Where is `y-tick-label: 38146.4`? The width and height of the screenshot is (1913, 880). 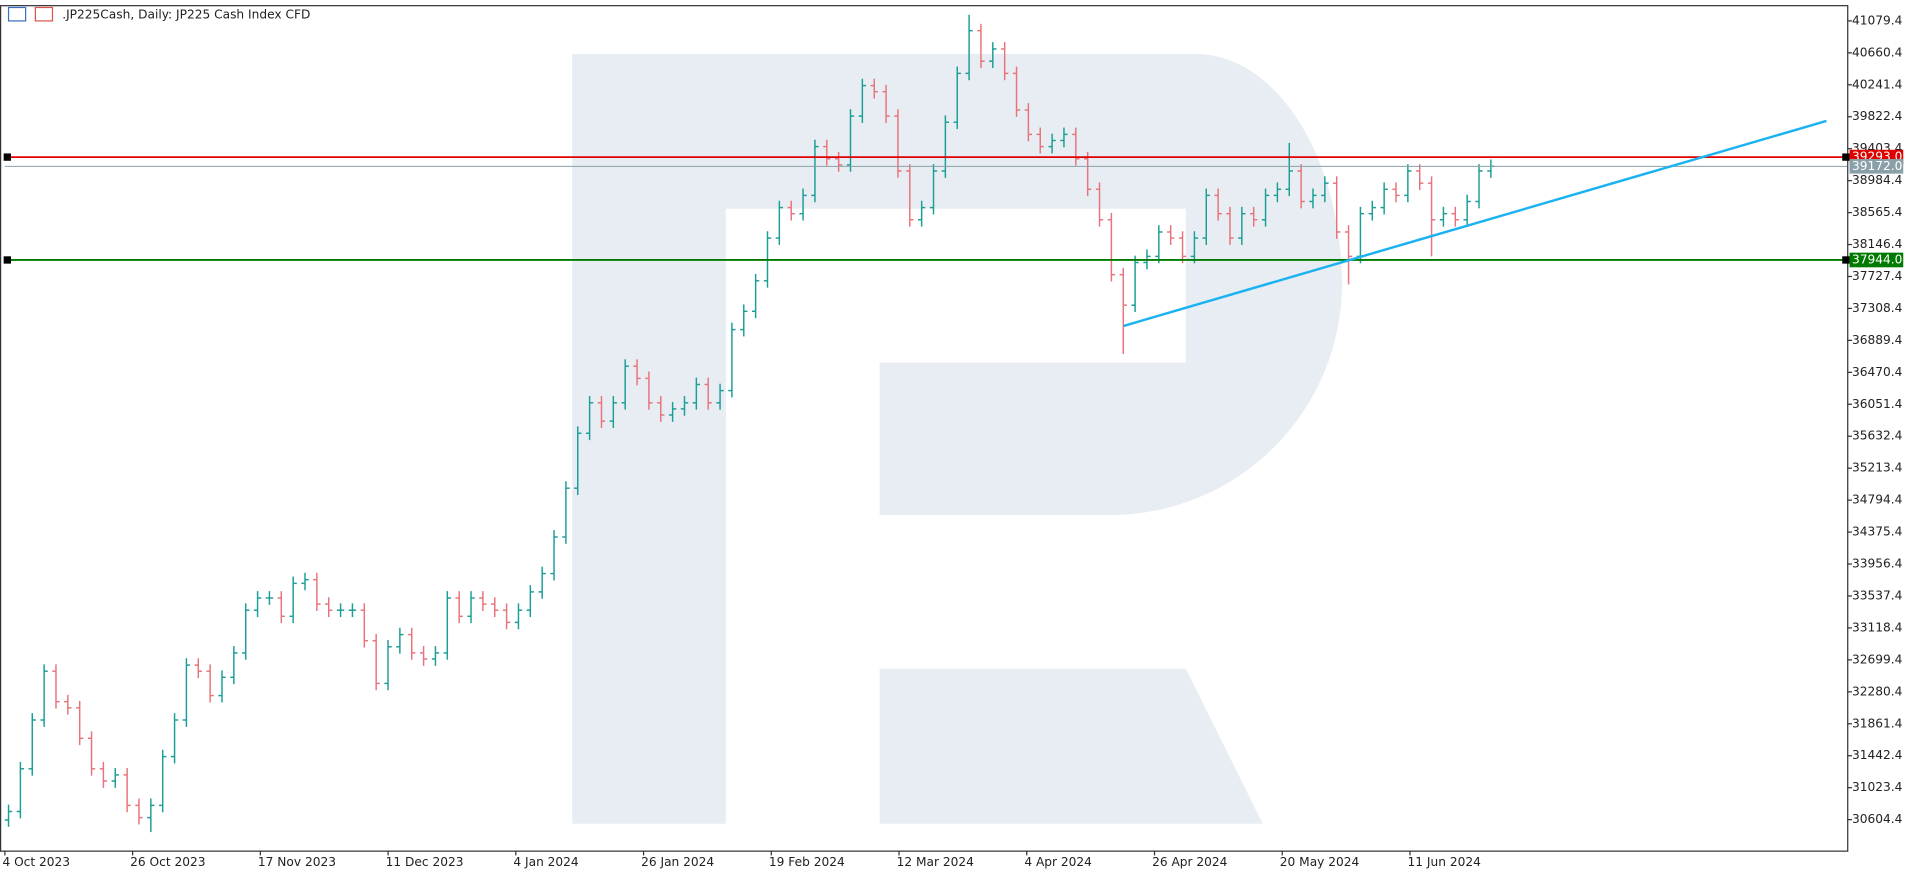 y-tick-label: 38146.4 is located at coordinates (1877, 244).